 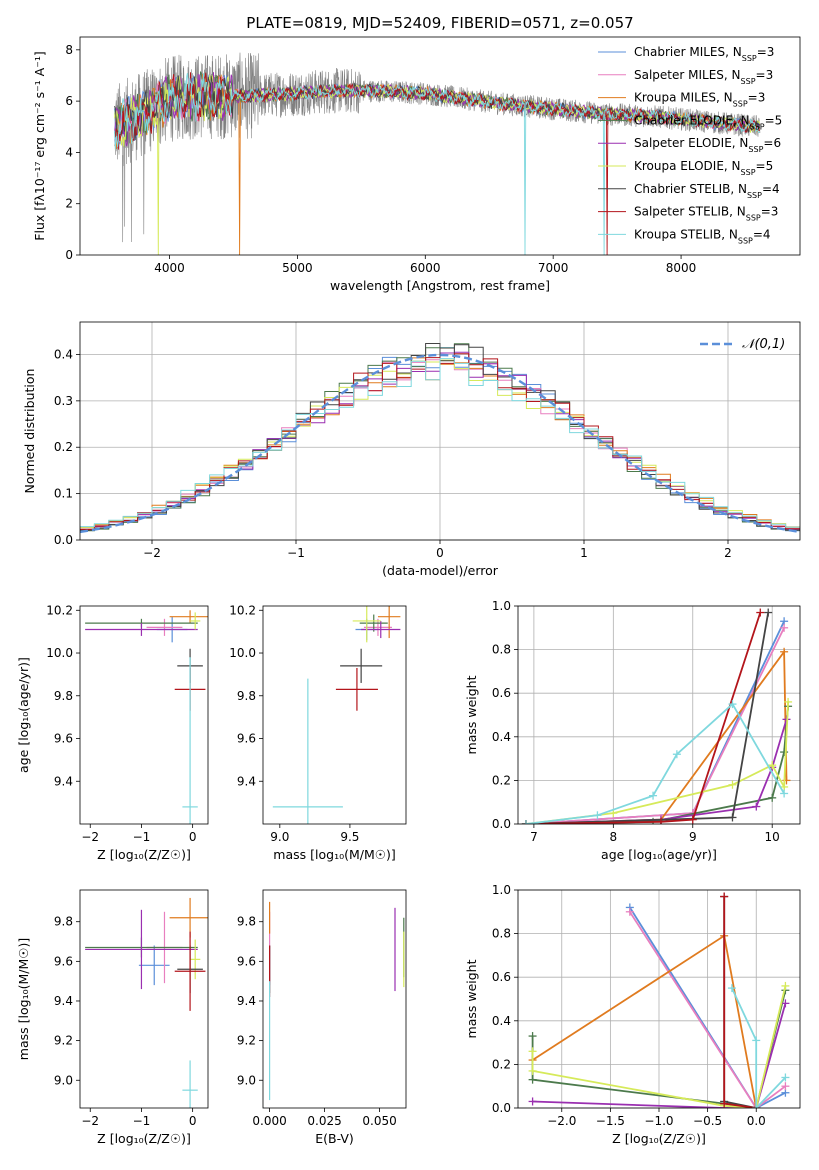 What do you see at coordinates (501, 1108) in the screenshot?
I see `y-tick-label-mass_weight_vs_Z: 0.0` at bounding box center [501, 1108].